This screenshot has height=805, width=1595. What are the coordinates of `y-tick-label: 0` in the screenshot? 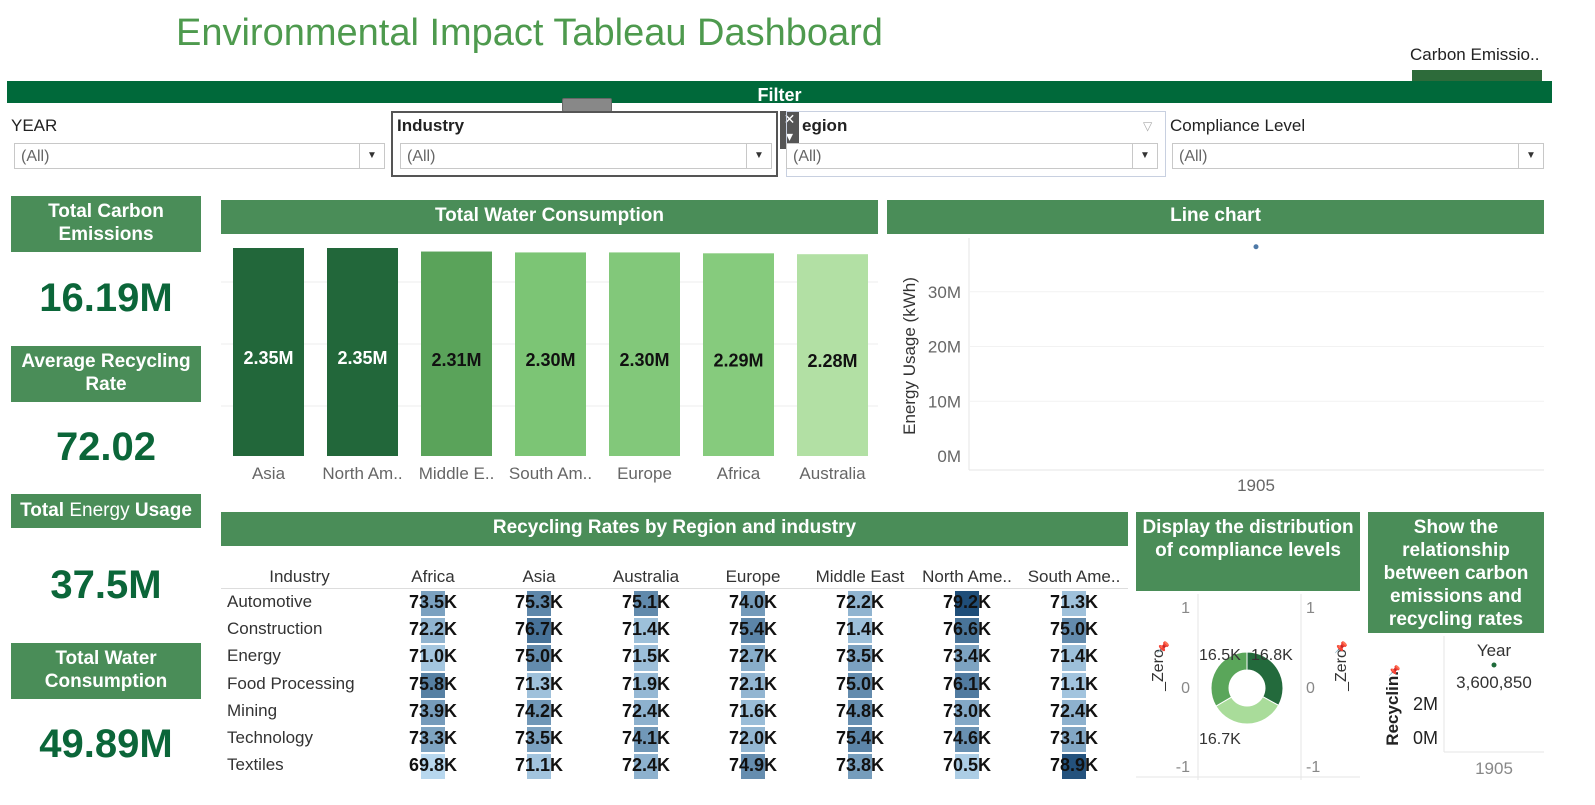 It's located at (1185, 688).